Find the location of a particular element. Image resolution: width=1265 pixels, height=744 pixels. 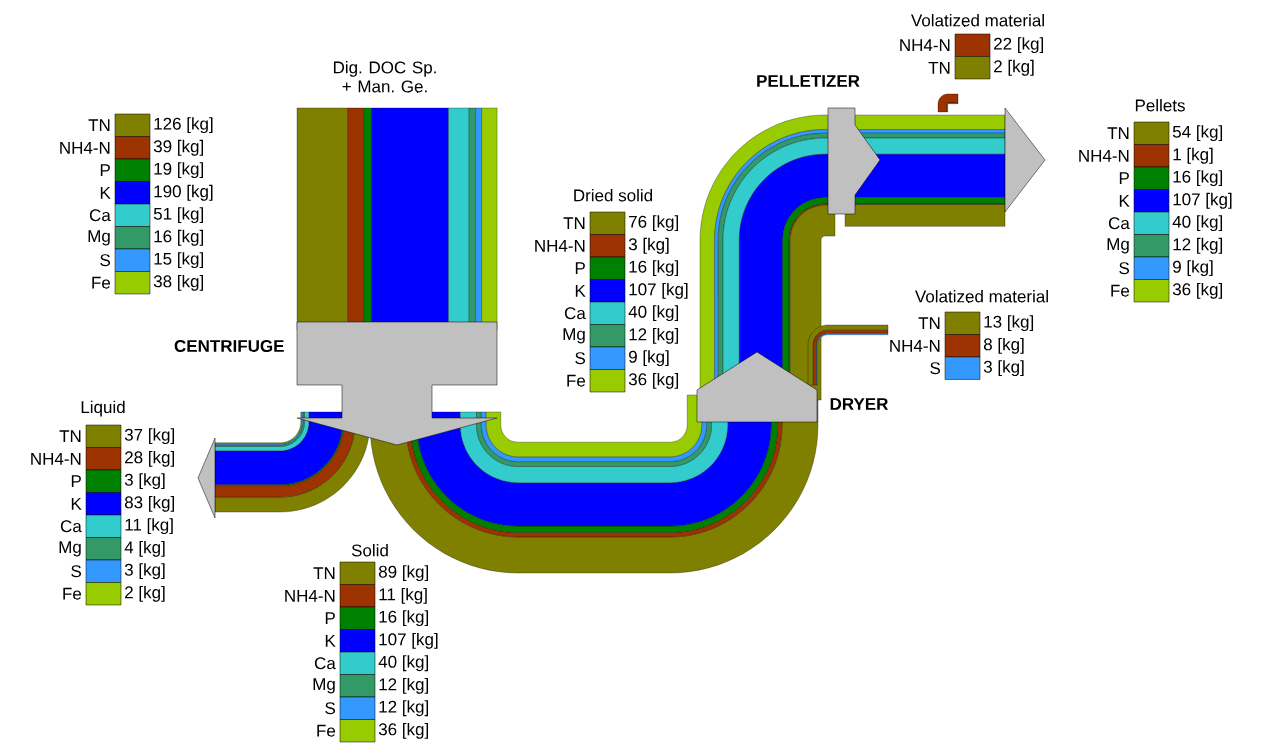

data-label: 83 [kg] is located at coordinates (149, 503).